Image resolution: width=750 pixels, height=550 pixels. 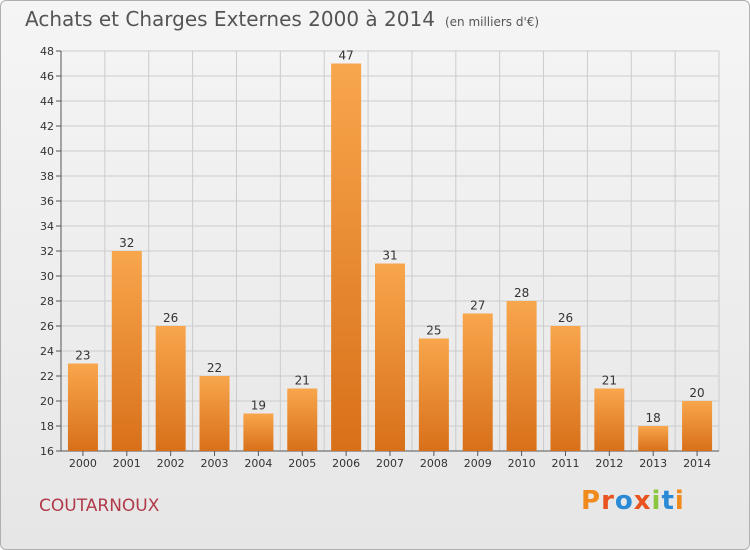 I want to click on chart-subtitle: (en milliers d'€), so click(x=492, y=22).